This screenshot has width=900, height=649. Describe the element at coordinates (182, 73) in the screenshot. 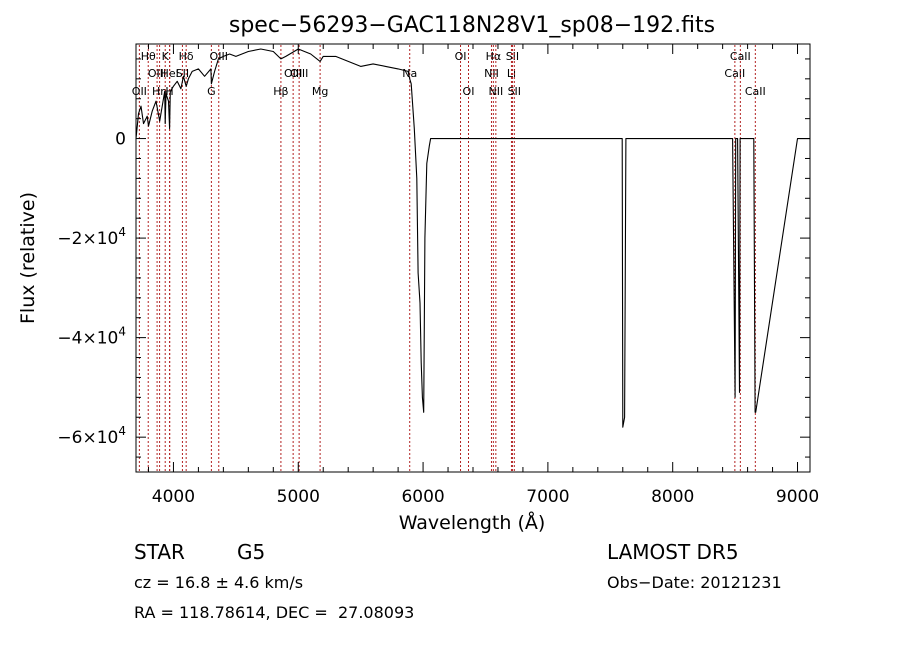

I see `line-marker-label-8: SII` at that location.